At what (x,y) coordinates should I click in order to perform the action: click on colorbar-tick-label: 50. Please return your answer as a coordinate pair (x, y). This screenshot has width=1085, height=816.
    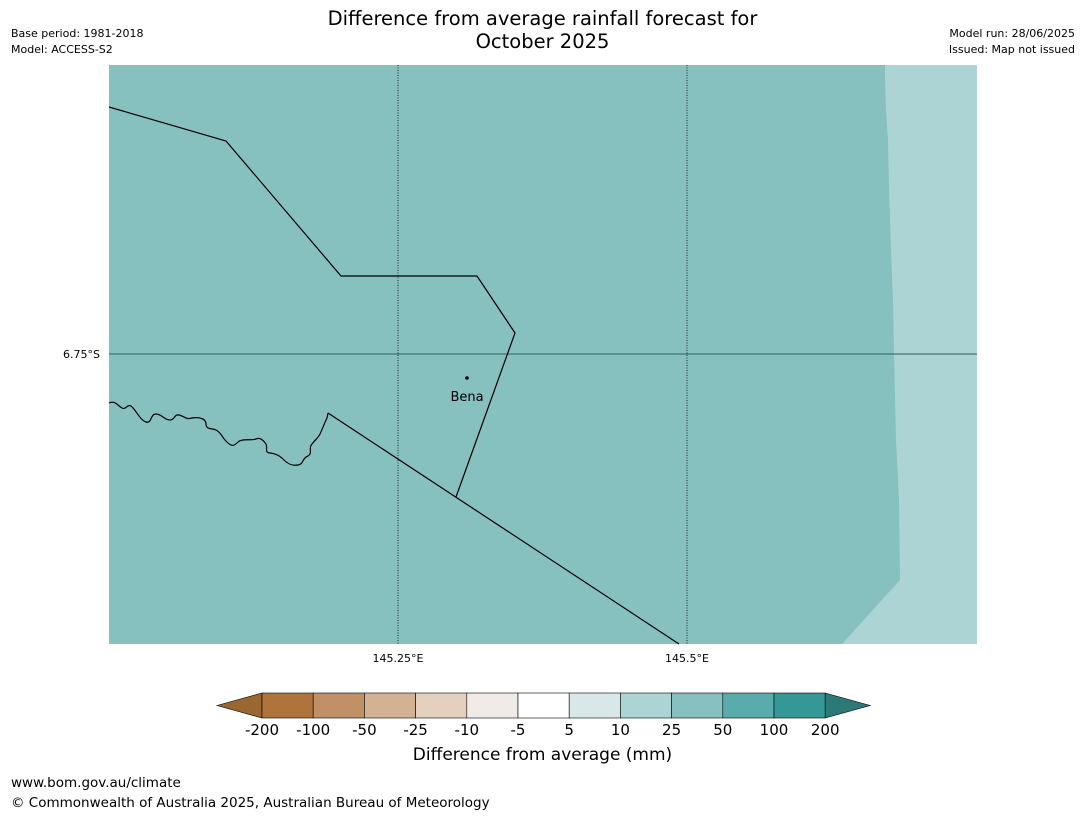
    Looking at the image, I should click on (722, 730).